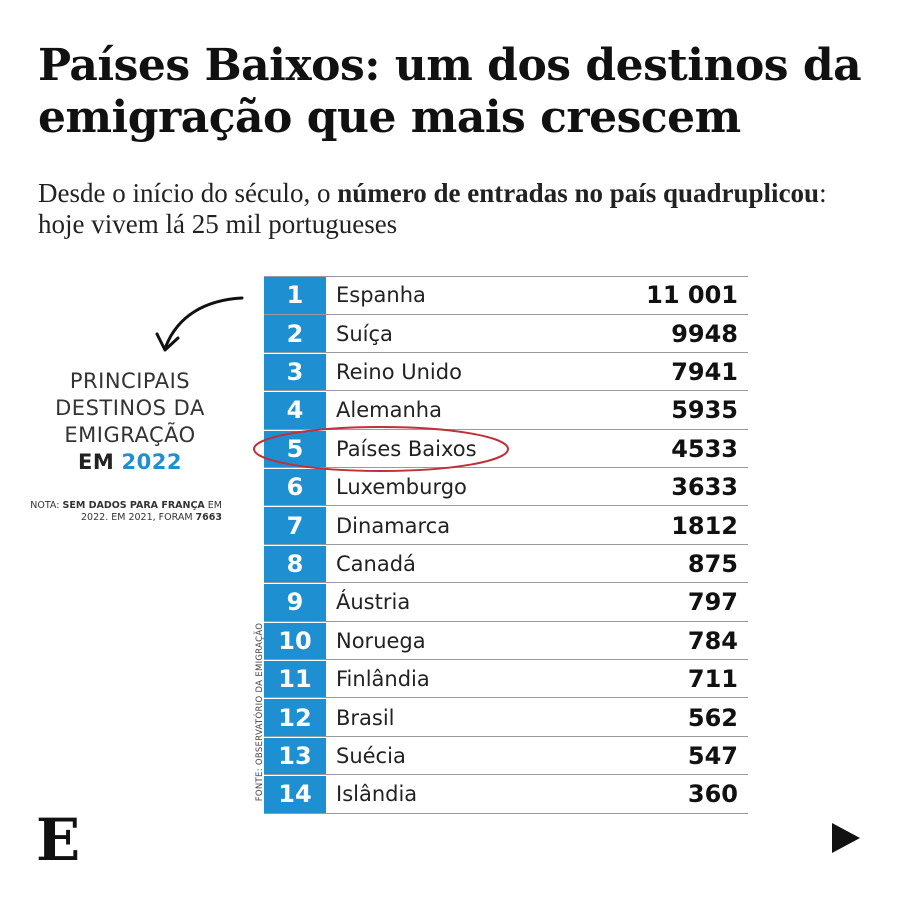  What do you see at coordinates (506, 679) in the screenshot?
I see `table-row: 11 Finlândia 711` at bounding box center [506, 679].